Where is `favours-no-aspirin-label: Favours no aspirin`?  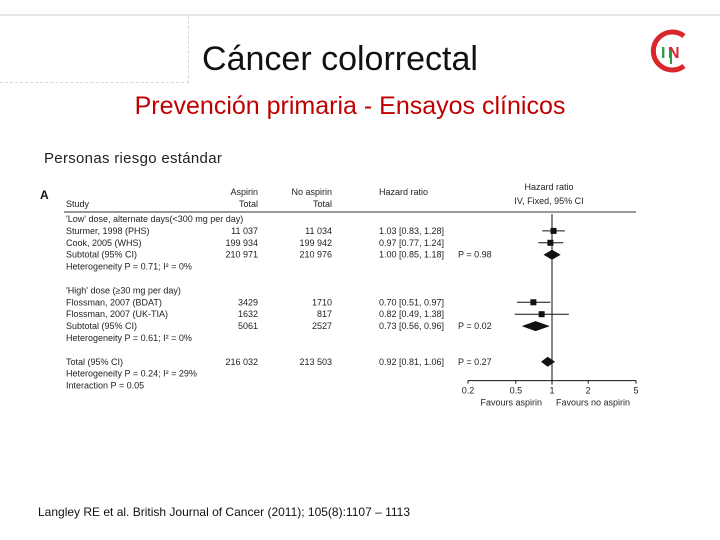
favours-no-aspirin-label: Favours no aspirin is located at coordinates (593, 403).